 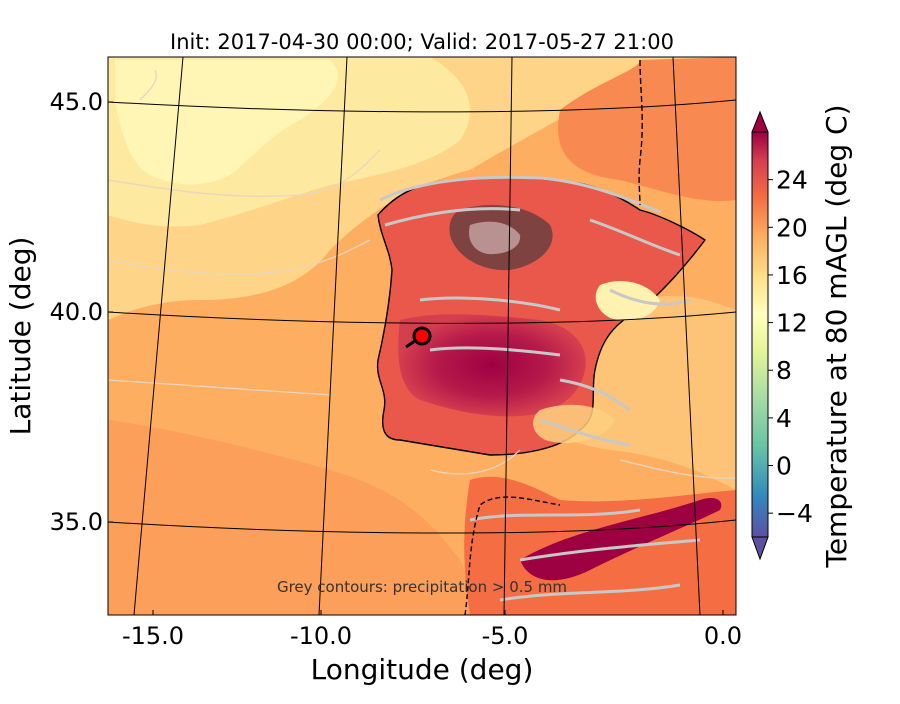 What do you see at coordinates (227, 122) in the screenshot?
I see `ocean-palest-region` at bounding box center [227, 122].